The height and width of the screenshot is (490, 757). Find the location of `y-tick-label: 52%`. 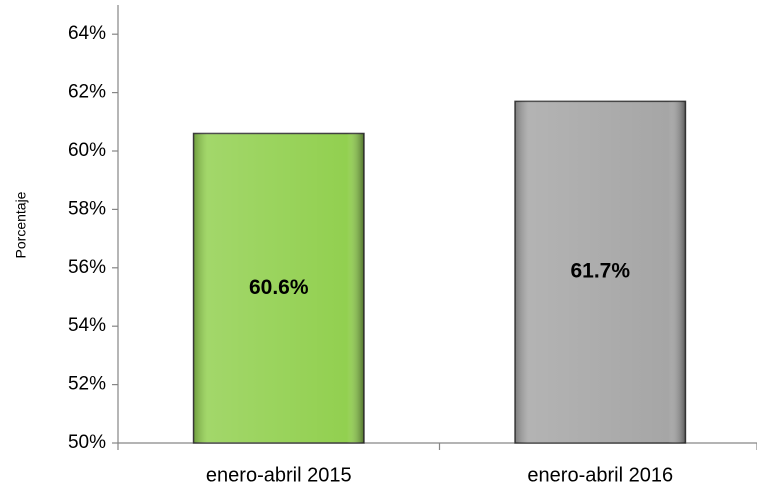

y-tick-label: 52% is located at coordinates (87, 384).